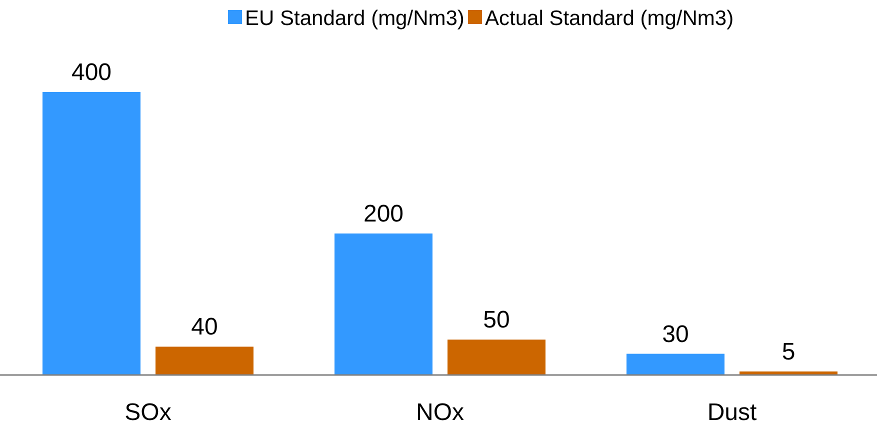 The height and width of the screenshot is (428, 877). What do you see at coordinates (383, 214) in the screenshot?
I see `data-label: 200` at bounding box center [383, 214].